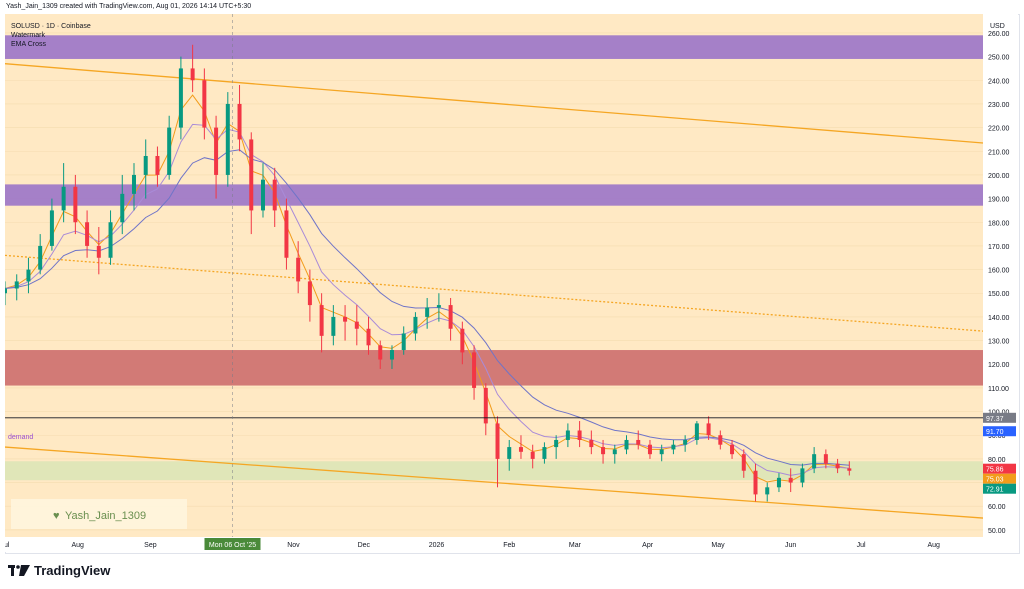 This screenshot has width=1024, height=589. Describe the element at coordinates (999, 365) in the screenshot. I see `y-tick-label: 120.00` at that location.